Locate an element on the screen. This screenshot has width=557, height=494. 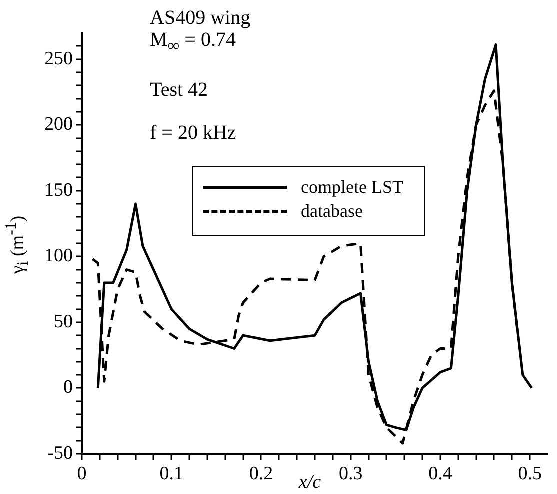
y-tick-label: 100 is located at coordinates (58, 256).